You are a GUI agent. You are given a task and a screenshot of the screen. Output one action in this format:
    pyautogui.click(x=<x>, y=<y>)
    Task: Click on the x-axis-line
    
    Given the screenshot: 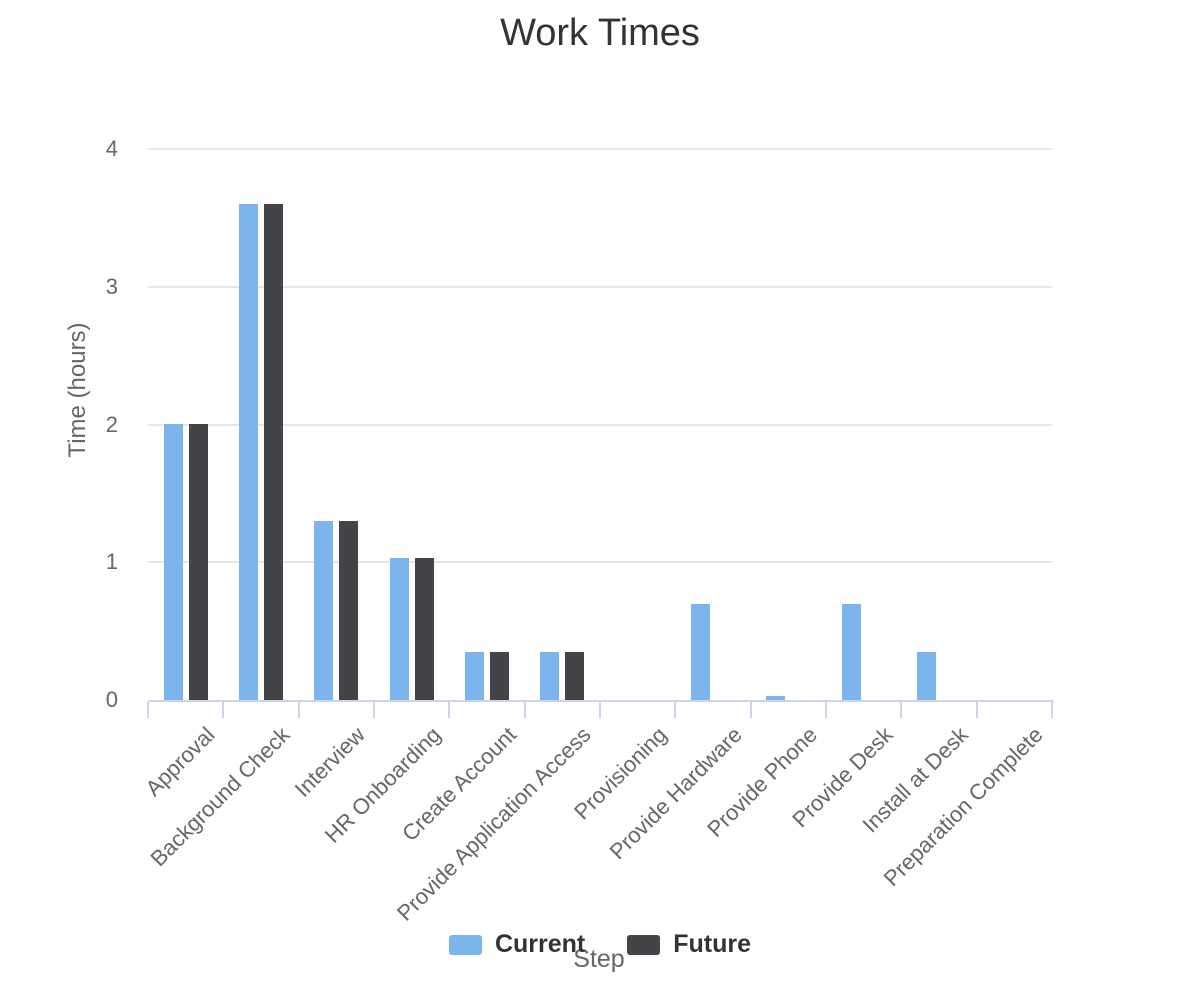 What is the action you would take?
    pyautogui.click(x=601, y=701)
    